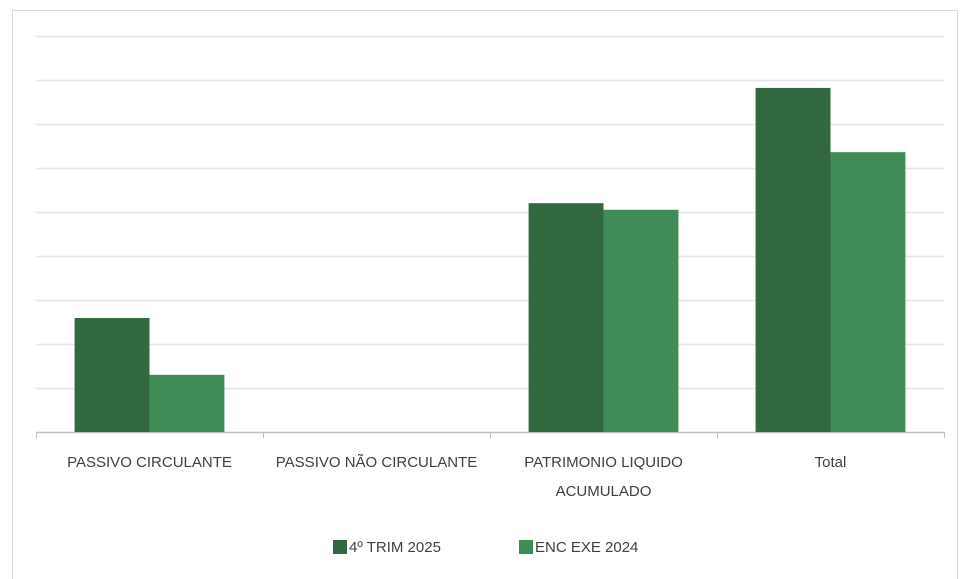  Describe the element at coordinates (830, 462) in the screenshot. I see `x-tick-label: Total` at that location.